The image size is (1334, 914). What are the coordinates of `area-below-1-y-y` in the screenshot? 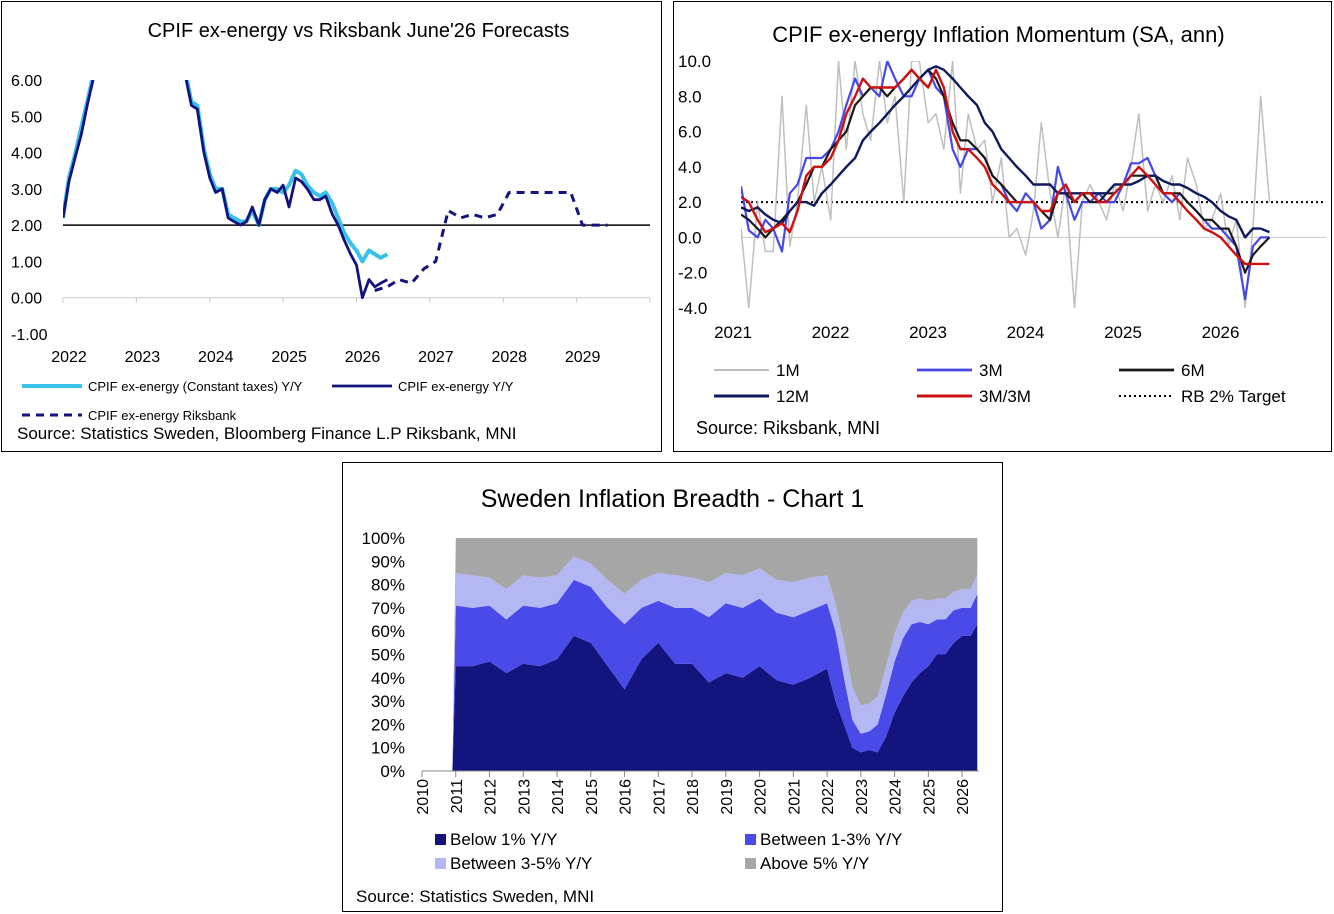 It's located at (715, 697).